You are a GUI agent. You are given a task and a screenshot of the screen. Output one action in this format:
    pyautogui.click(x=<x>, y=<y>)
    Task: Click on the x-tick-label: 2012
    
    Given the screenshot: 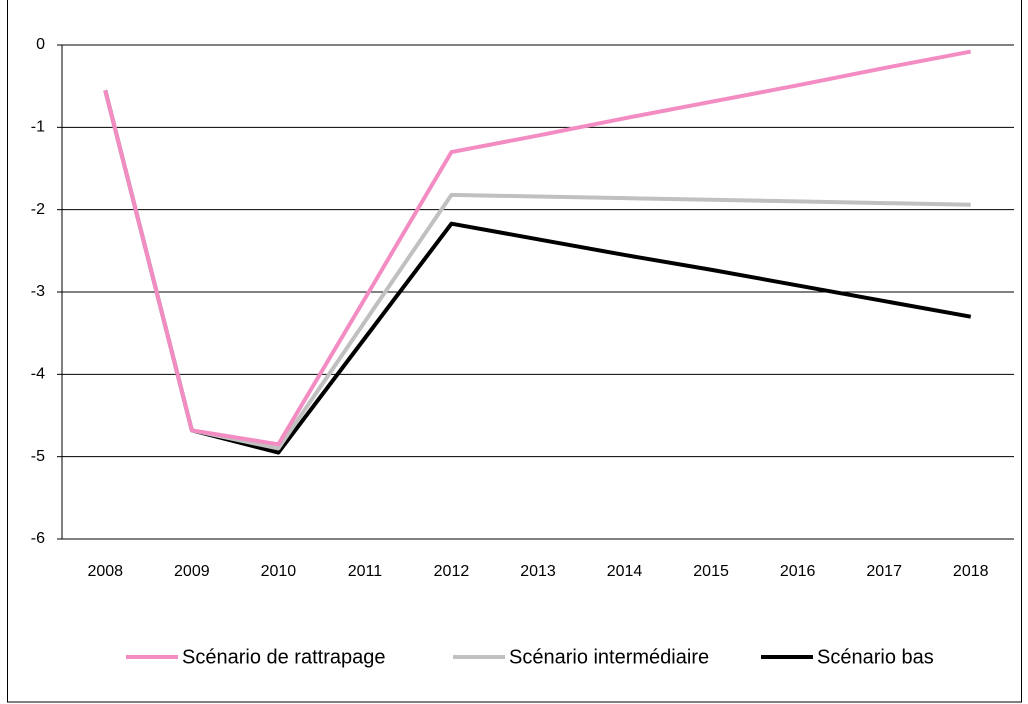 What is the action you would take?
    pyautogui.click(x=452, y=571)
    